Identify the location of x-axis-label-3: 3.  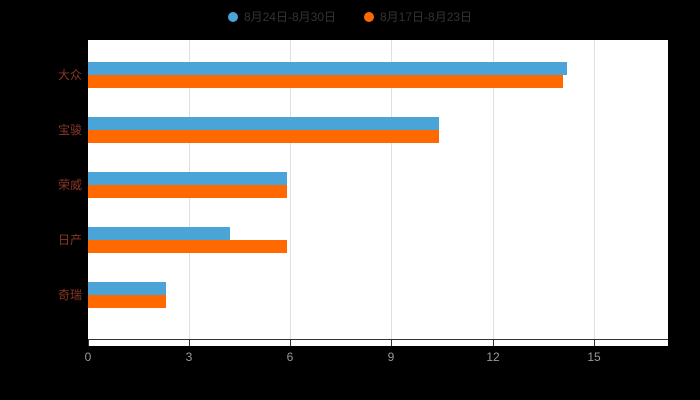
(189, 357).